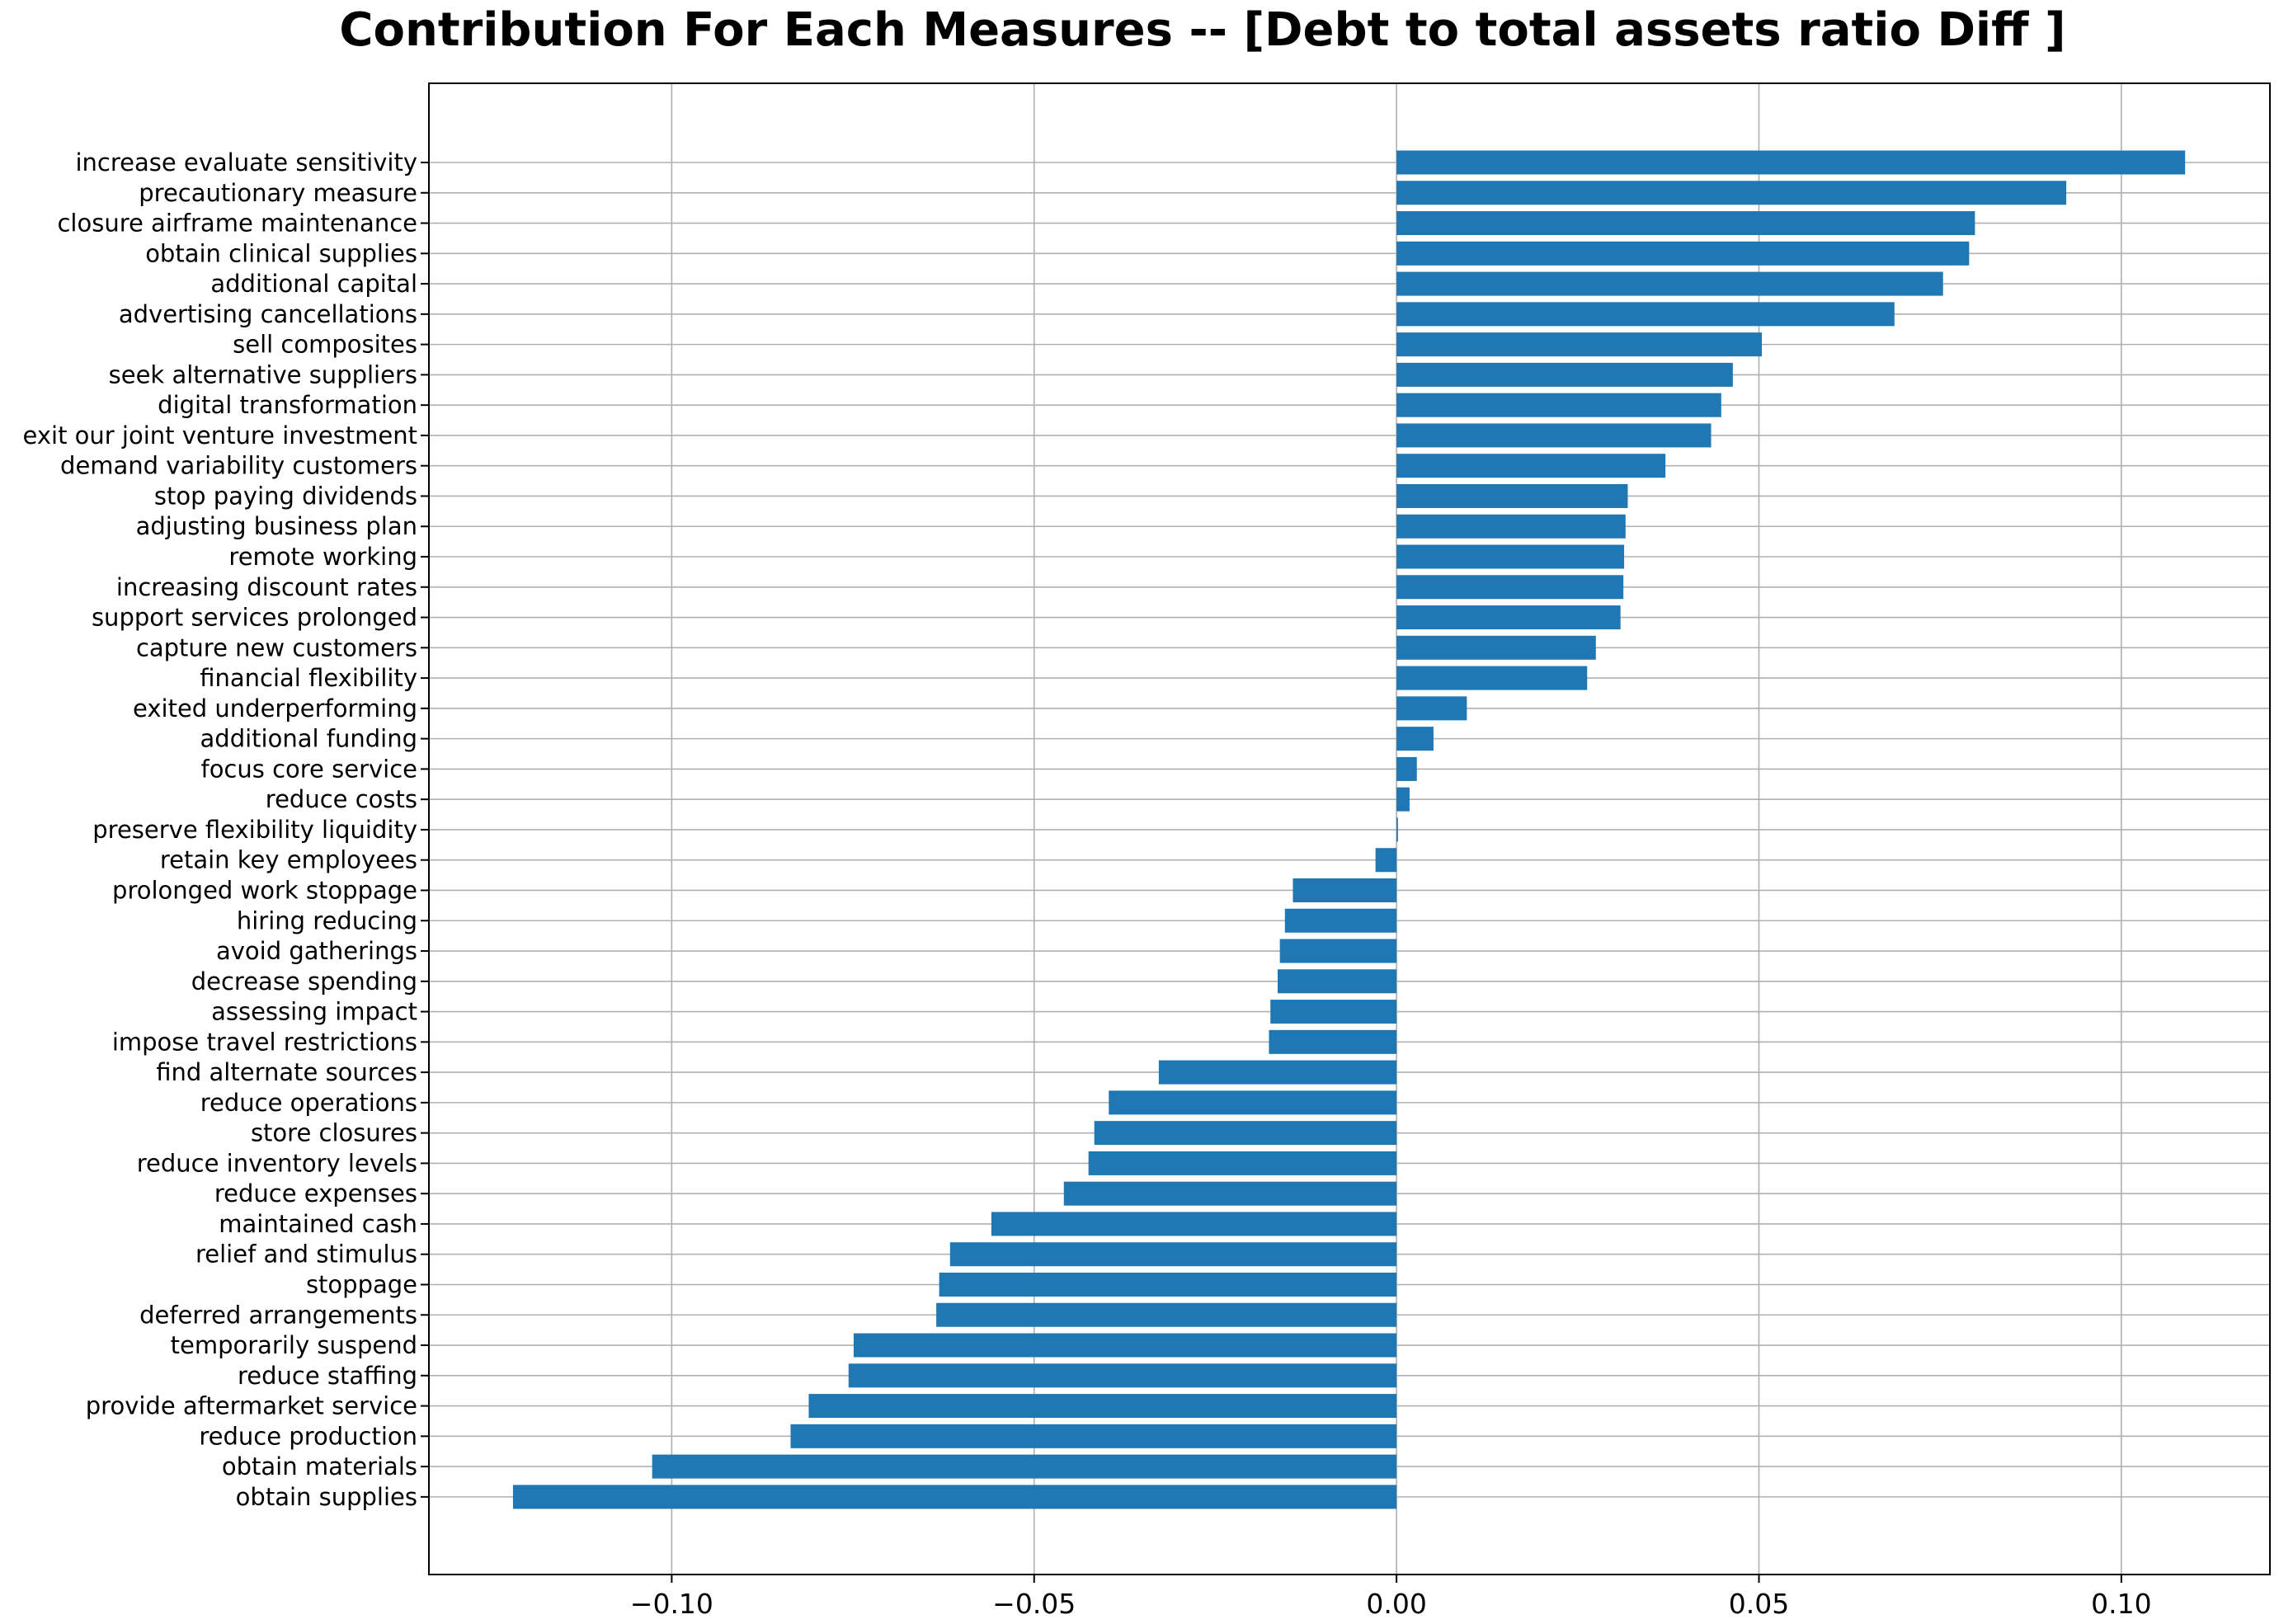 This screenshot has width=2279, height=1624. Describe the element at coordinates (268, 314) in the screenshot. I see `y-tick-label: advertising cancellations` at that location.